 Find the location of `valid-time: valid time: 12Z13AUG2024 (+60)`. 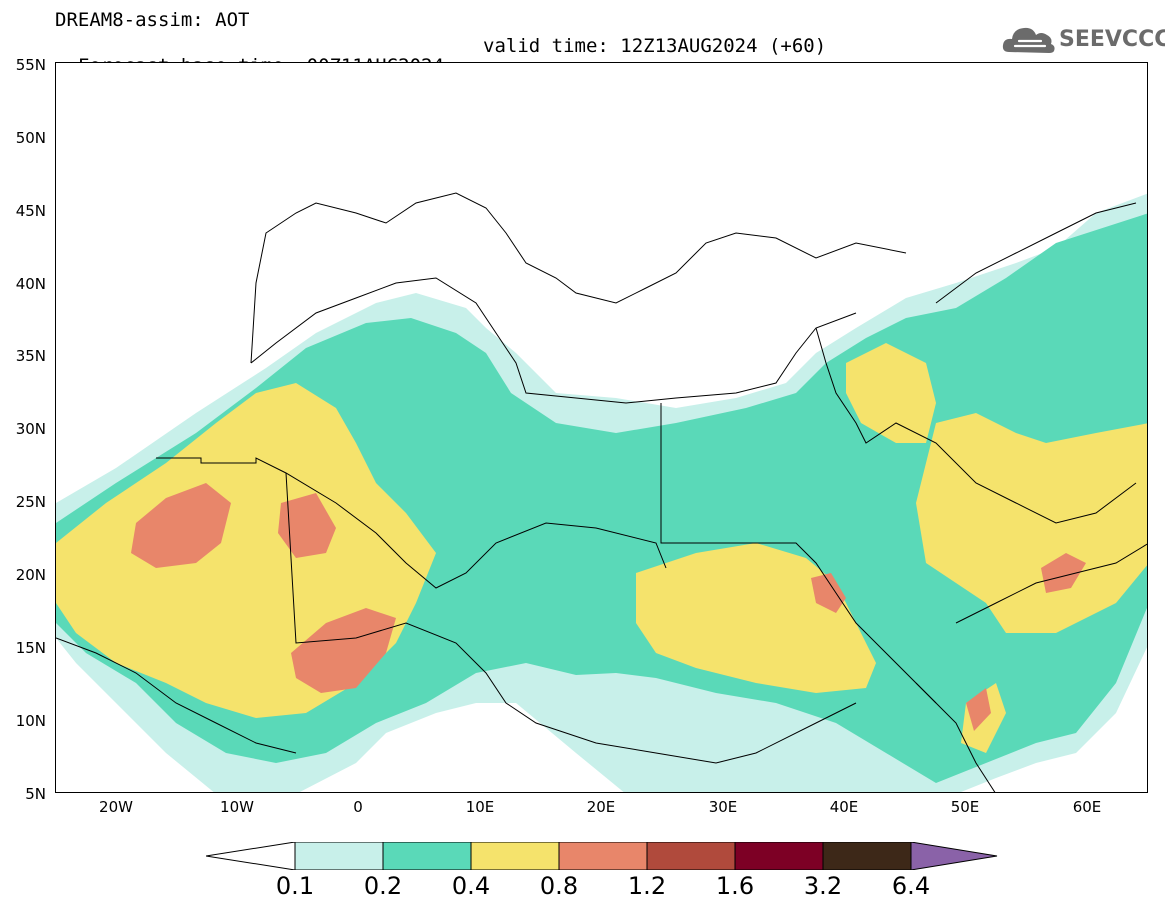

valid-time: valid time: 12Z13AUG2024 (+60) is located at coordinates (655, 46).